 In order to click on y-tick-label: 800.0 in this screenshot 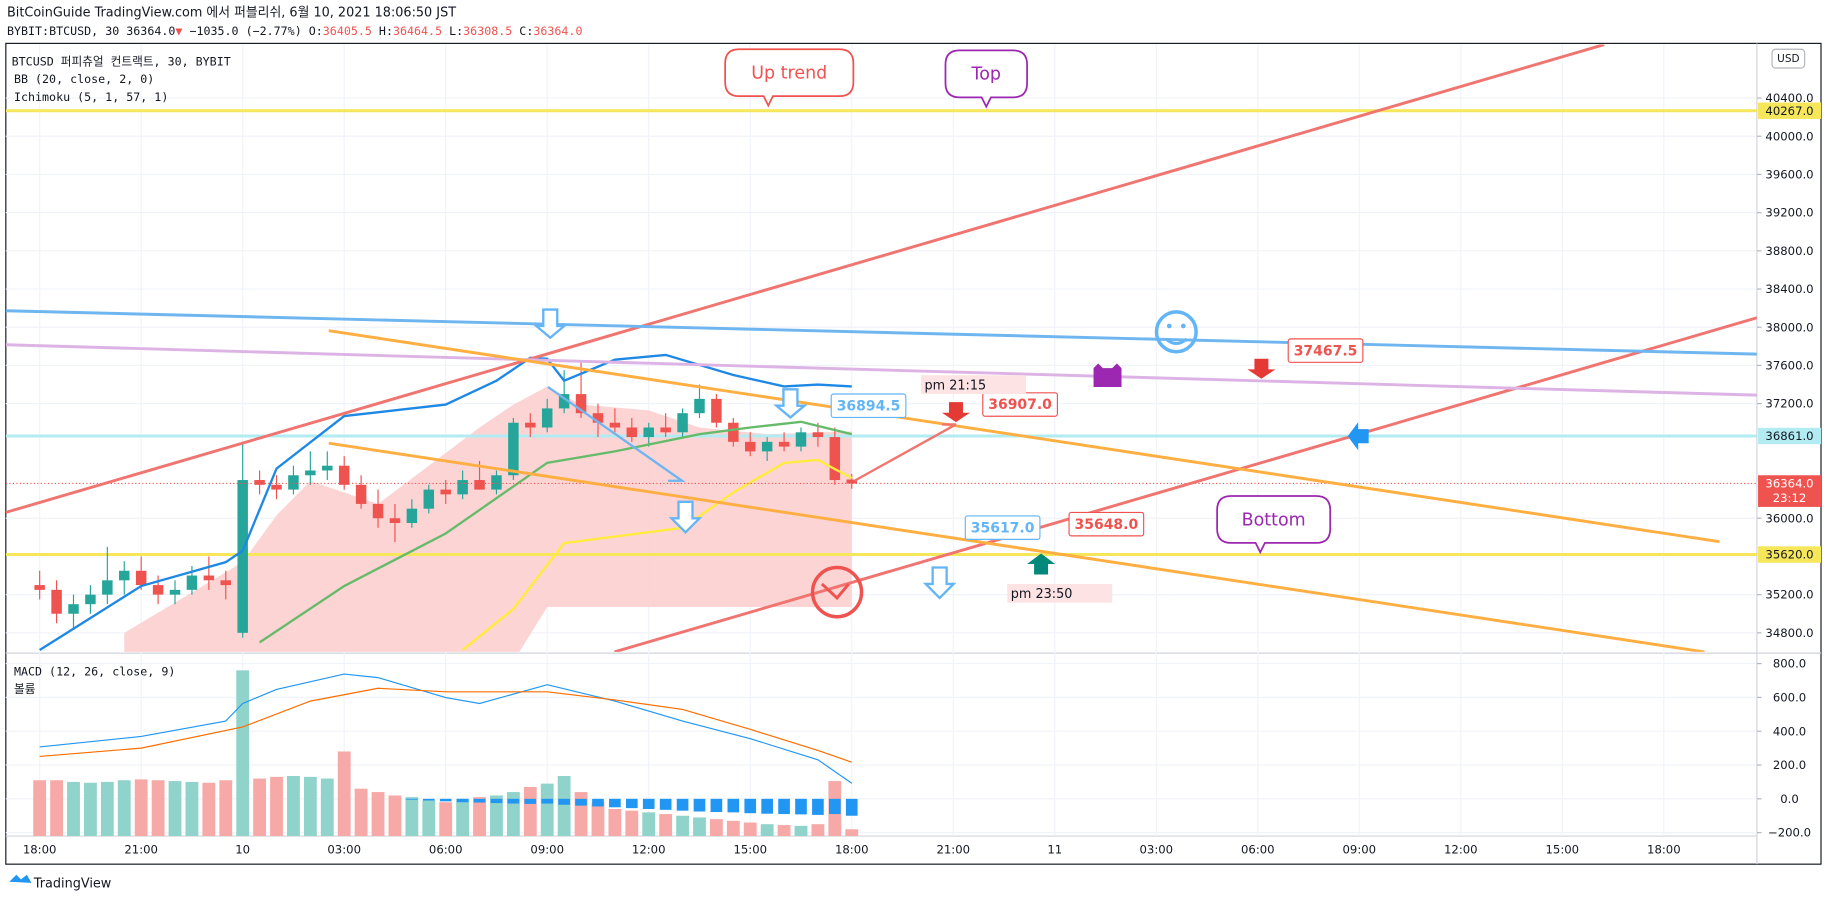, I will do `click(1789, 664)`.